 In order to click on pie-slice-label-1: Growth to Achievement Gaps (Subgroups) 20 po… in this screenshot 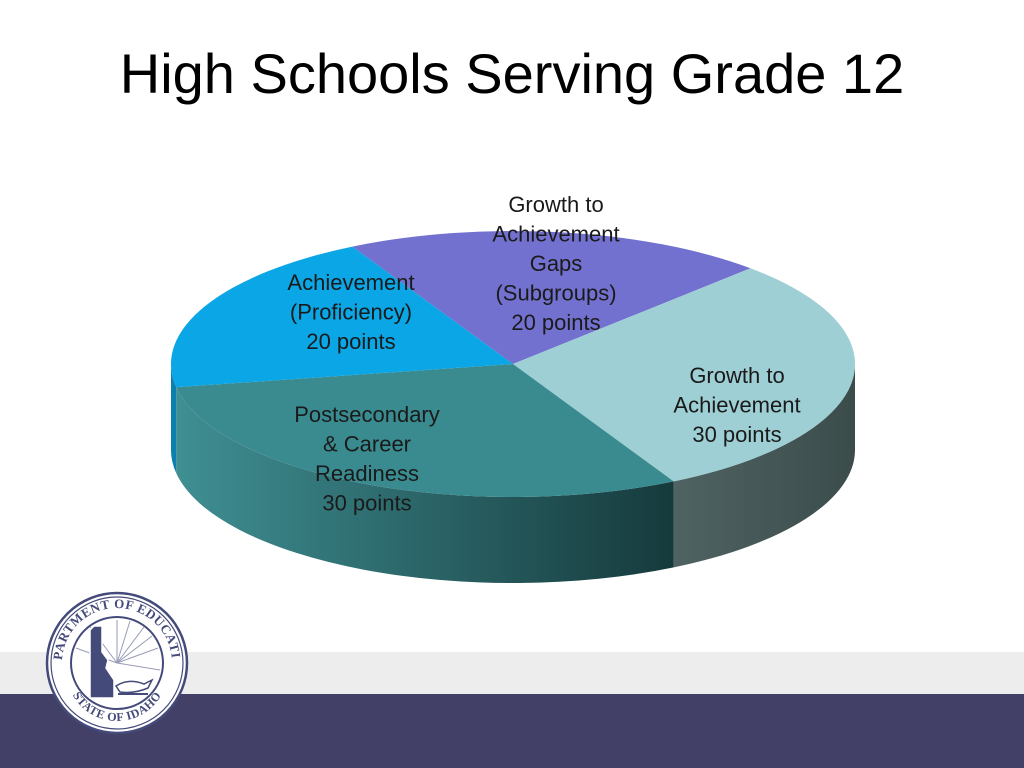, I will do `click(555, 263)`.